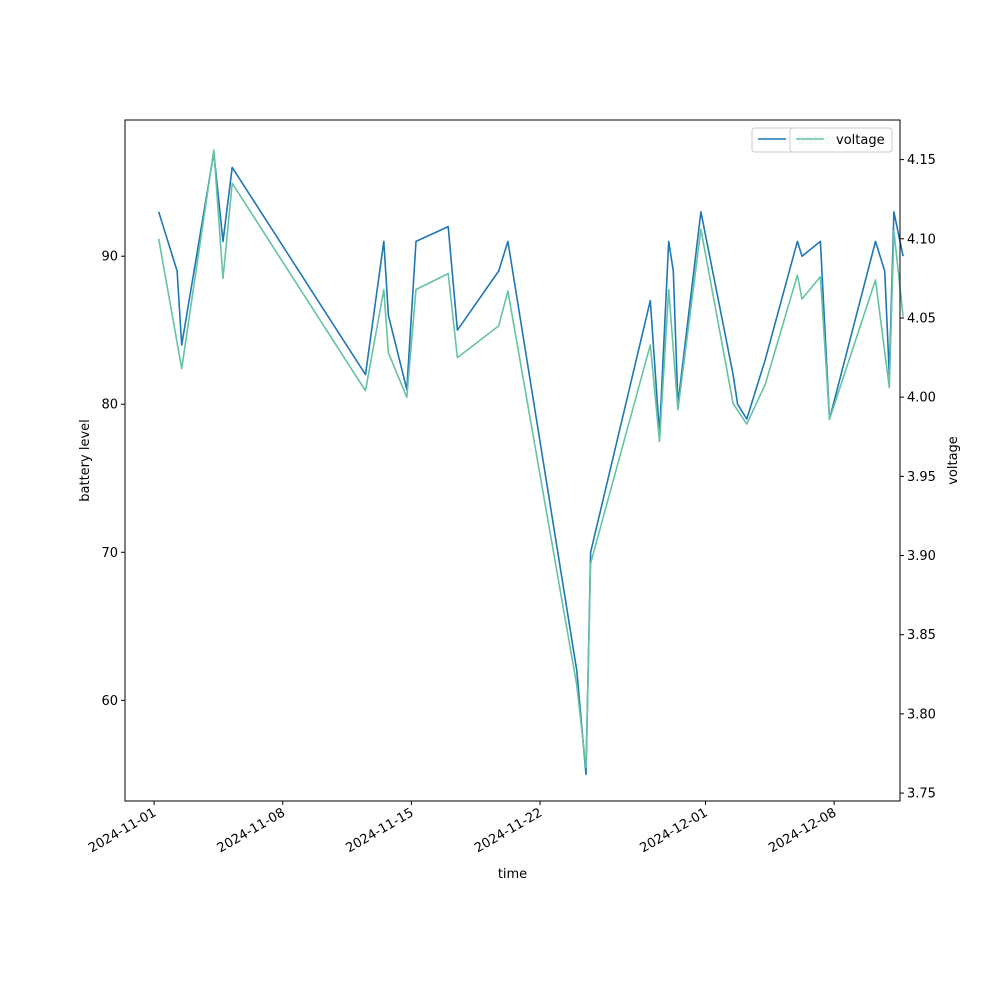 The width and height of the screenshot is (1000, 1000). What do you see at coordinates (921, 318) in the screenshot?
I see `y-right-tick-label: 4.05` at bounding box center [921, 318].